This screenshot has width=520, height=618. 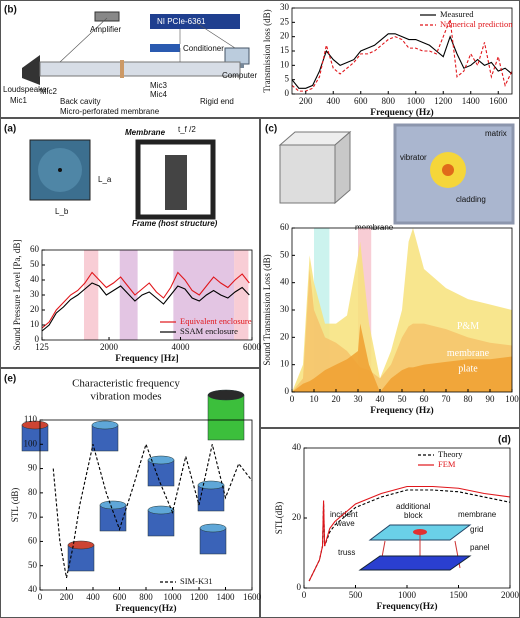 What do you see at coordinates (125, 397) in the screenshot?
I see `chart-title: vibration modes` at bounding box center [125, 397].